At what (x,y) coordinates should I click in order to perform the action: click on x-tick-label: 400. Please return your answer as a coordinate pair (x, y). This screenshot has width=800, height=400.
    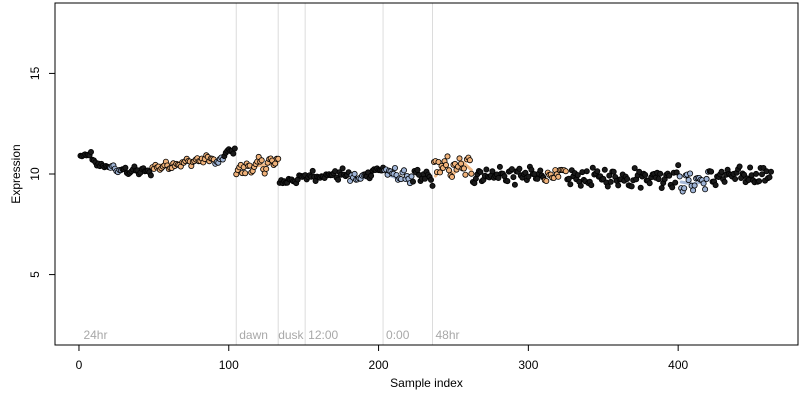
    Looking at the image, I should click on (678, 365).